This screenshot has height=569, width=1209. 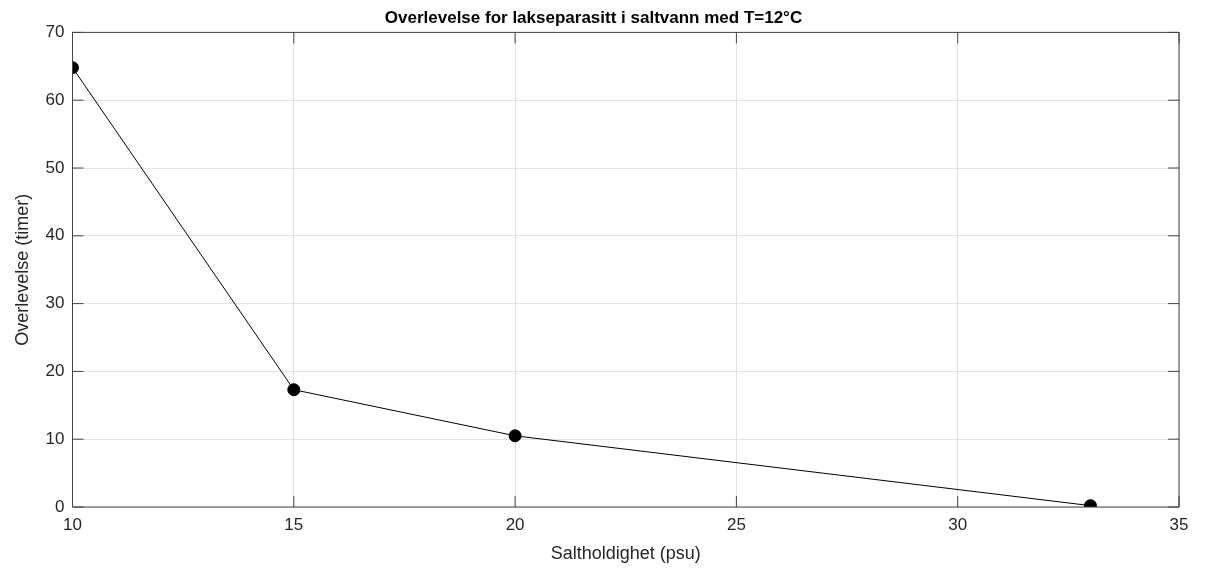 I want to click on y-tick-label: 30, so click(x=55, y=303).